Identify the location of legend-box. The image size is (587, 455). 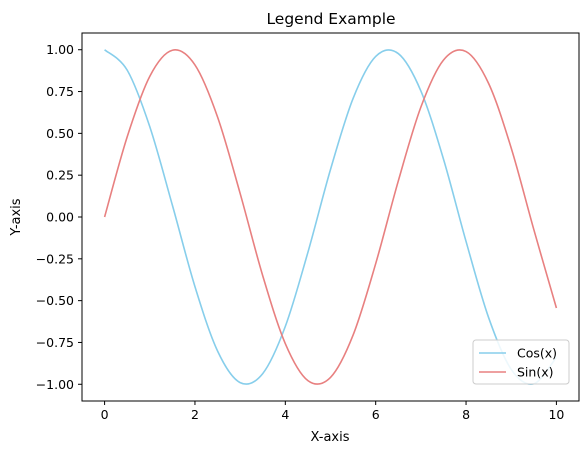
(521, 362).